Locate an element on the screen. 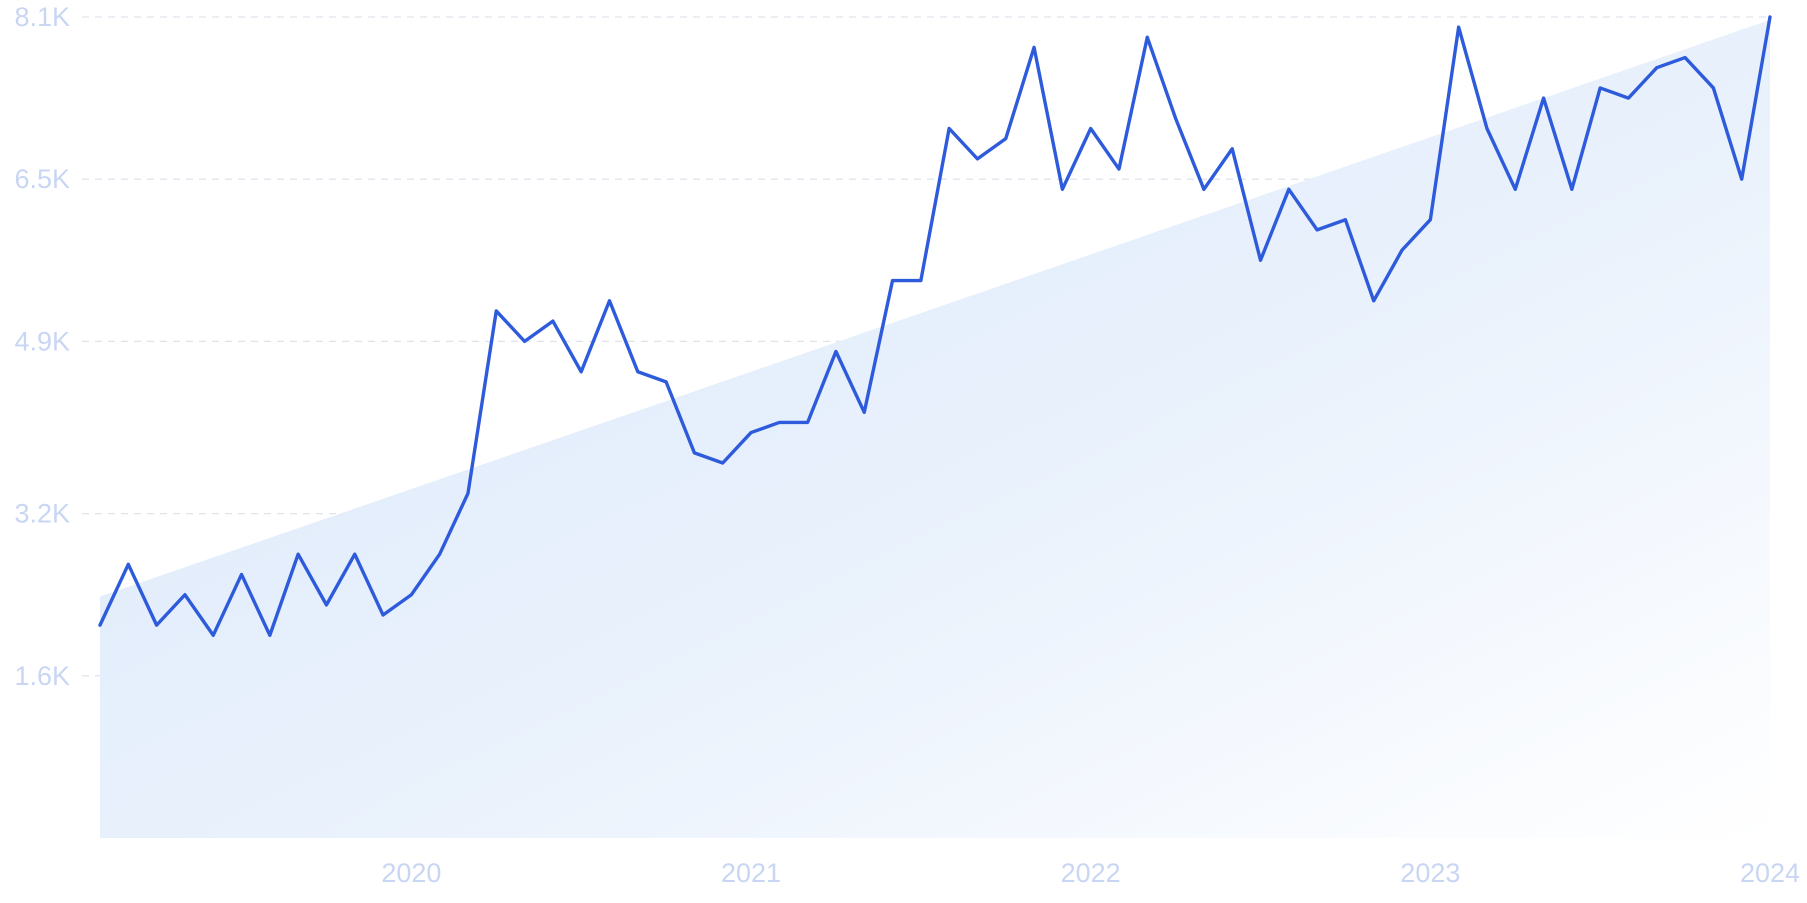 The width and height of the screenshot is (1807, 903). x-tick-label: 2020 is located at coordinates (411, 873).